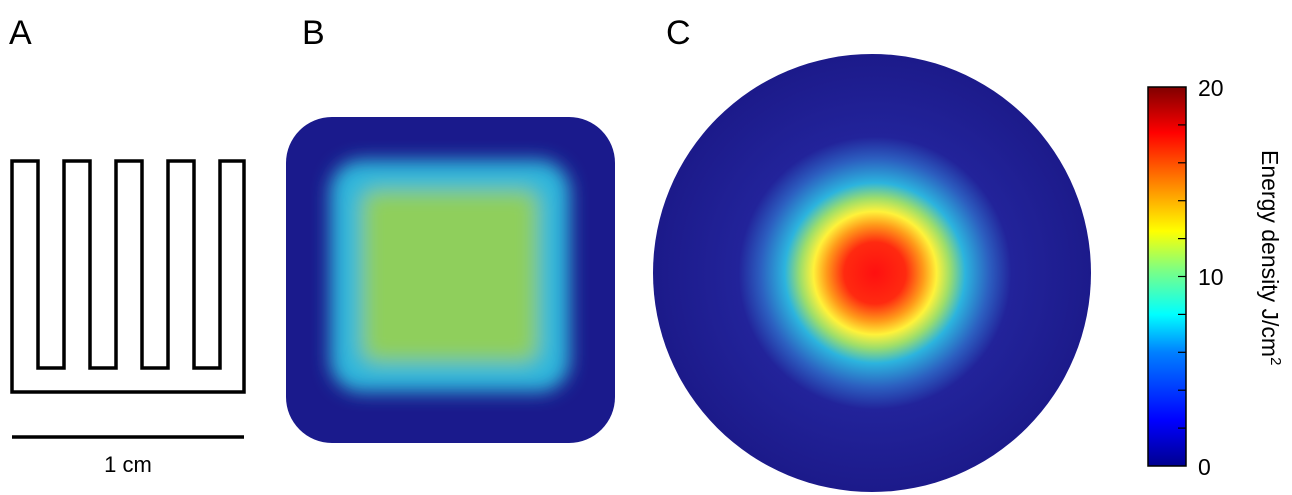 The height and width of the screenshot is (495, 1292). I want to click on colorbar-tick-label-min: 0, so click(1204, 467).